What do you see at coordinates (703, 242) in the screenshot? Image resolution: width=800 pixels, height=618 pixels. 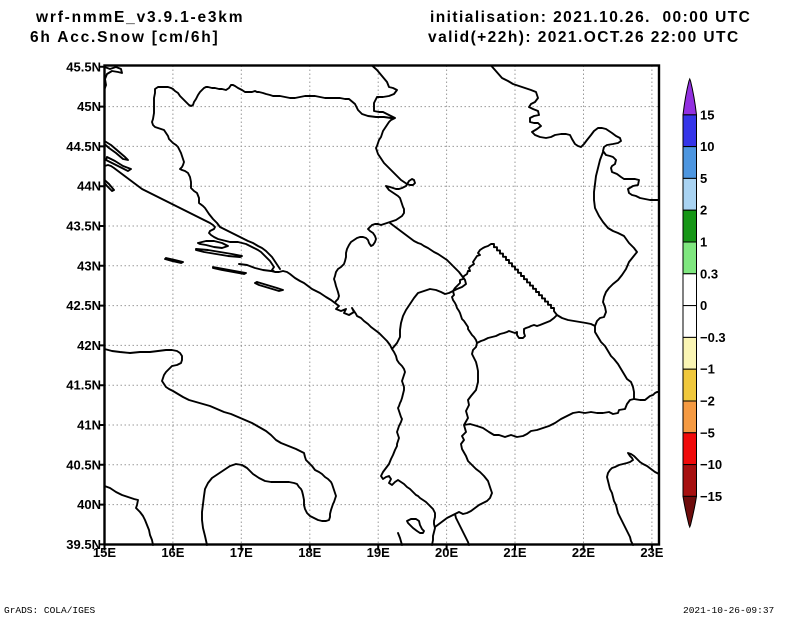 I see `svg-text: 1` at bounding box center [703, 242].